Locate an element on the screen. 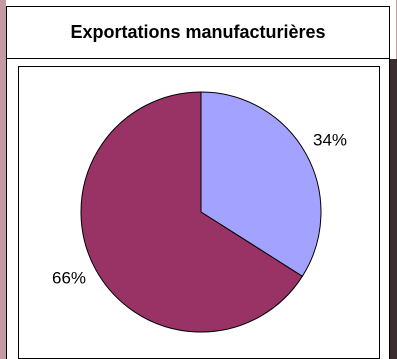 Image resolution: width=397 pixels, height=359 pixels. frame-shadow is located at coordinates (393, 209).